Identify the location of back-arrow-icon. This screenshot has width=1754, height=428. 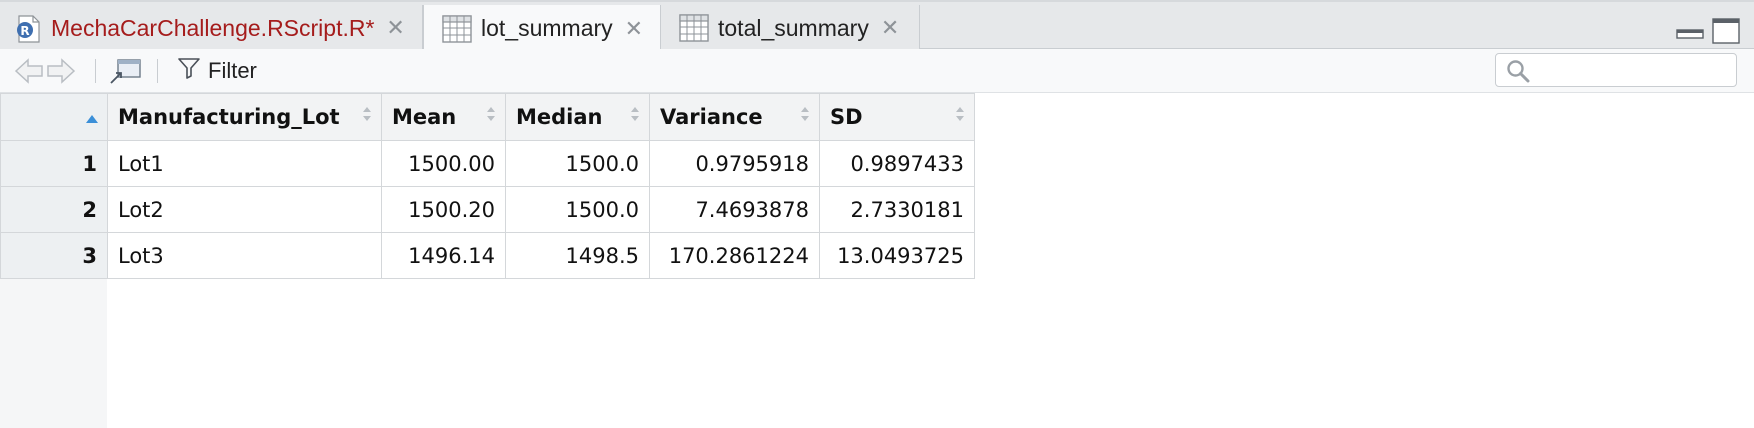
(29, 73).